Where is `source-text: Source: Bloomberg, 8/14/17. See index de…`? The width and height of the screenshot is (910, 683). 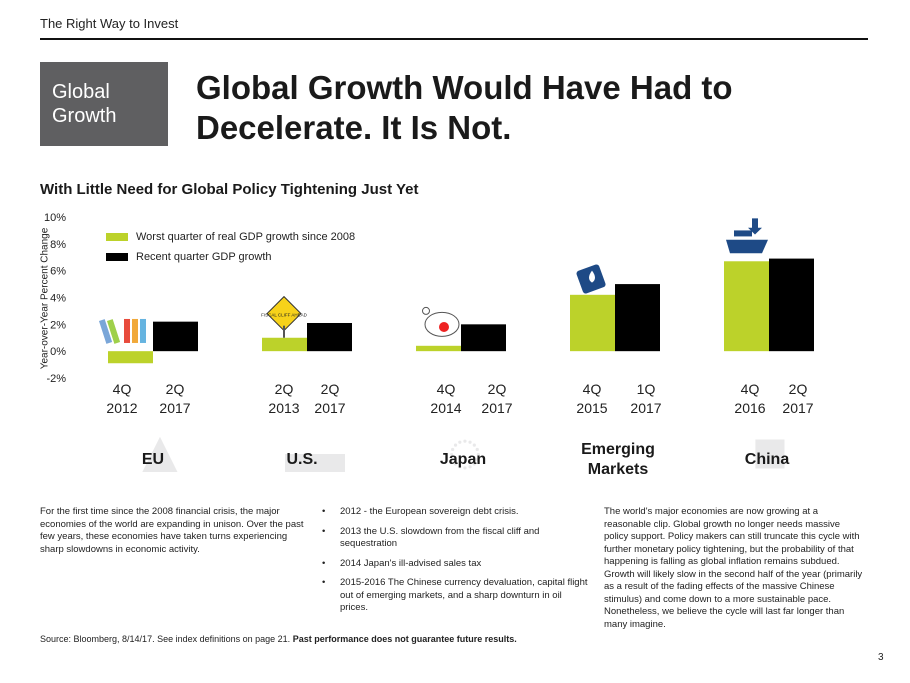
source-text: Source: Bloomberg, 8/14/17. See index de… is located at coordinates (165, 639).